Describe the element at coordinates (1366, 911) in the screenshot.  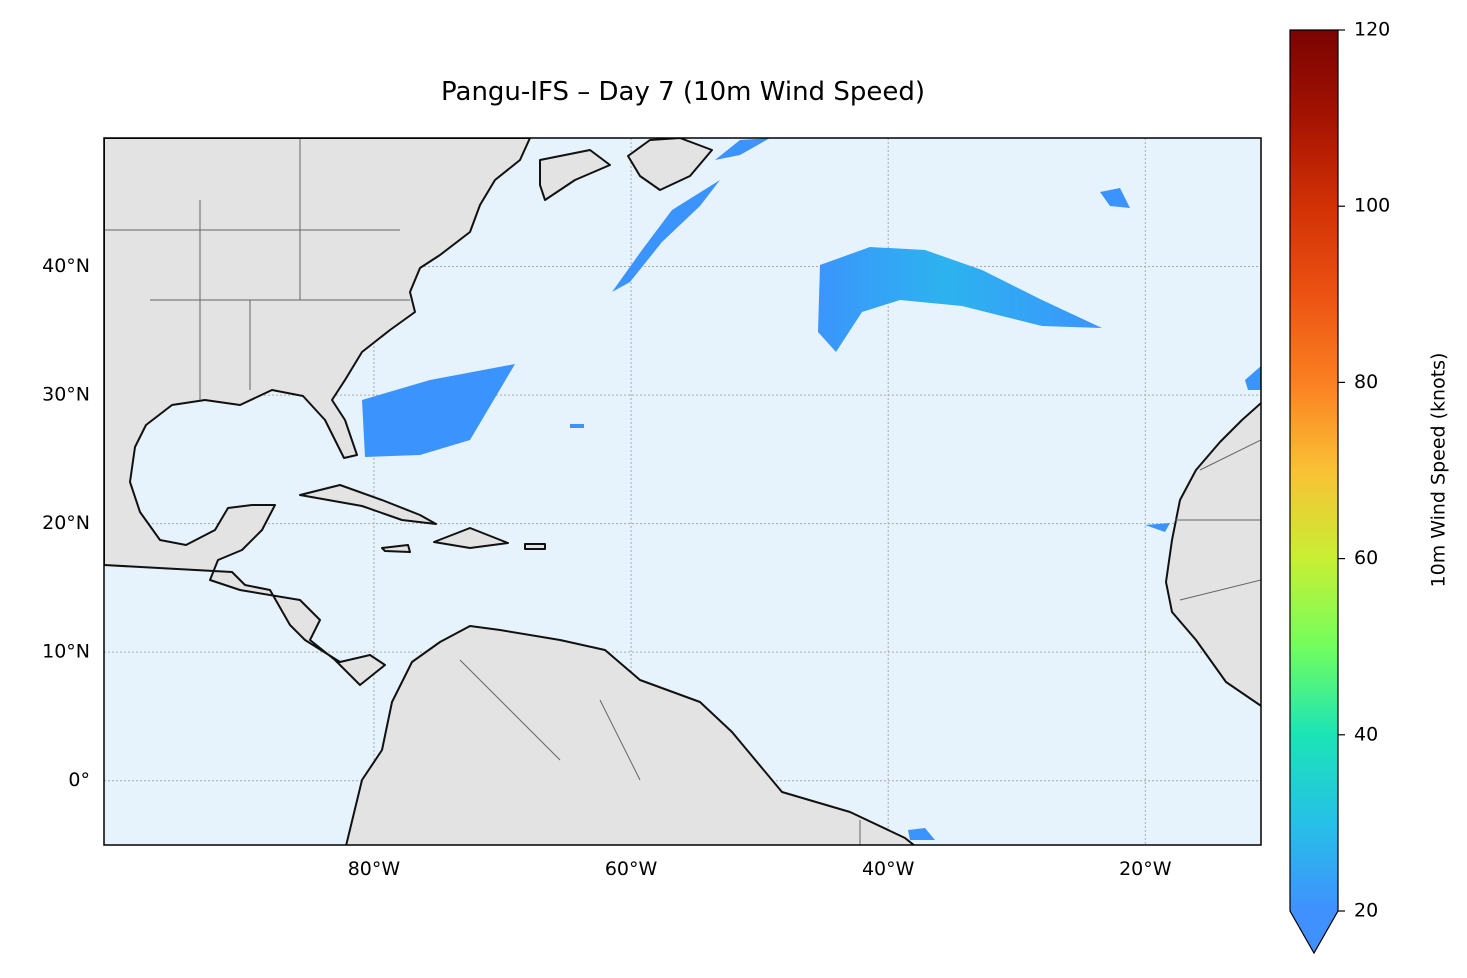
I see `colorbar-tick-label: 20` at that location.